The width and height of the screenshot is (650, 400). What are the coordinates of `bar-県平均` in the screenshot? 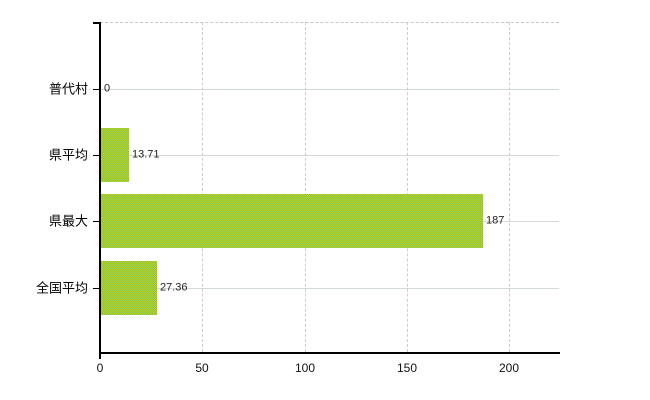 It's located at (115, 155).